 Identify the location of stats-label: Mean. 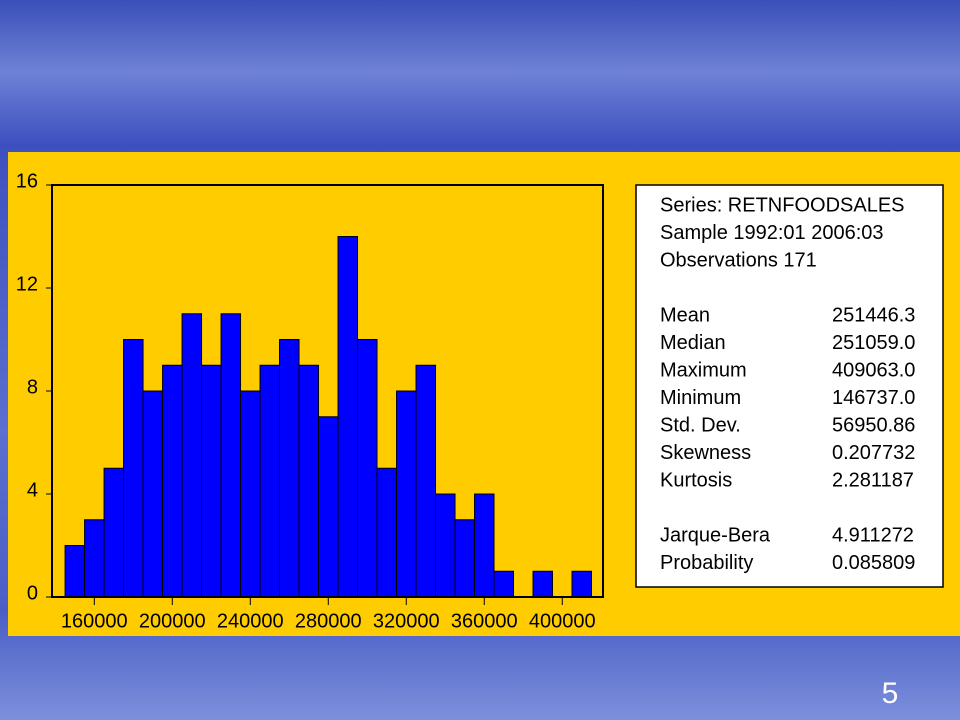
(685, 315).